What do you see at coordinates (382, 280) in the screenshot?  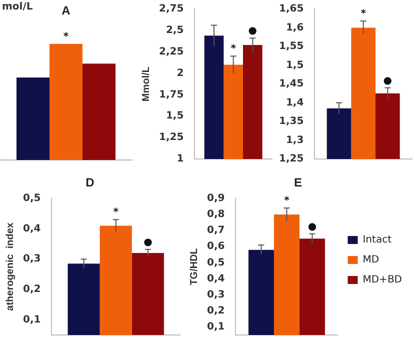 I see `legend-label: MD+BD` at bounding box center [382, 280].